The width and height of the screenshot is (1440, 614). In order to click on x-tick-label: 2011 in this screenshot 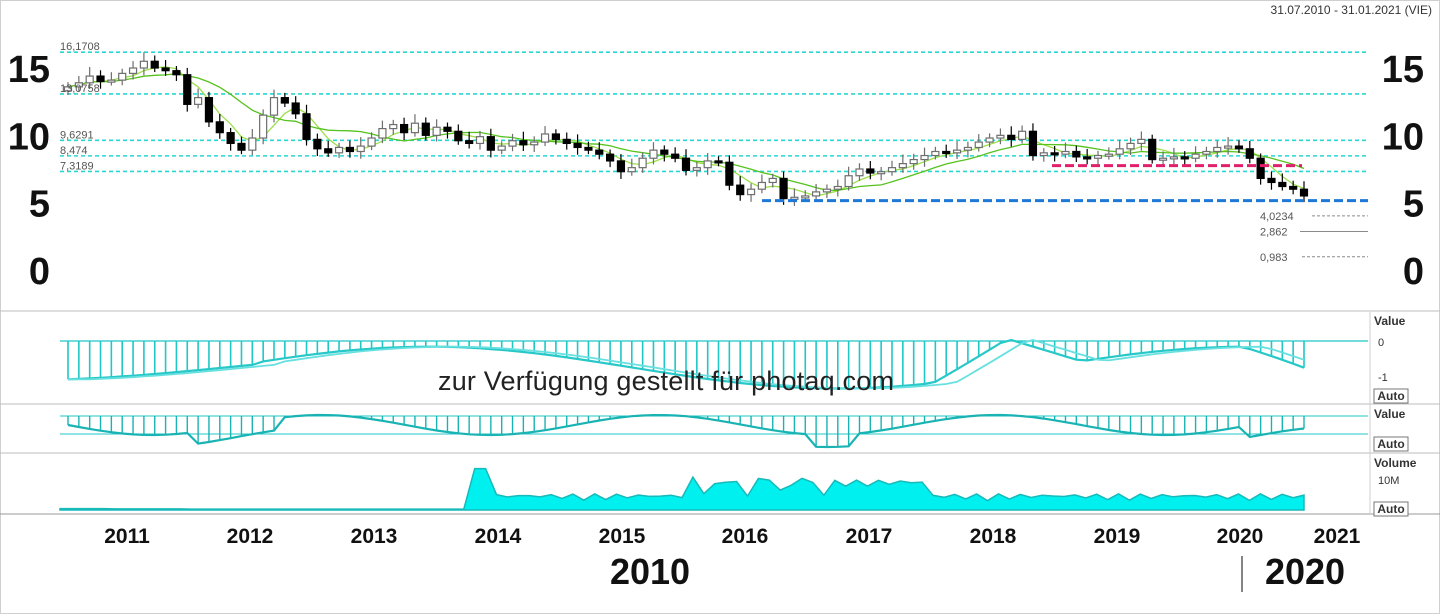, I will do `click(127, 536)`.